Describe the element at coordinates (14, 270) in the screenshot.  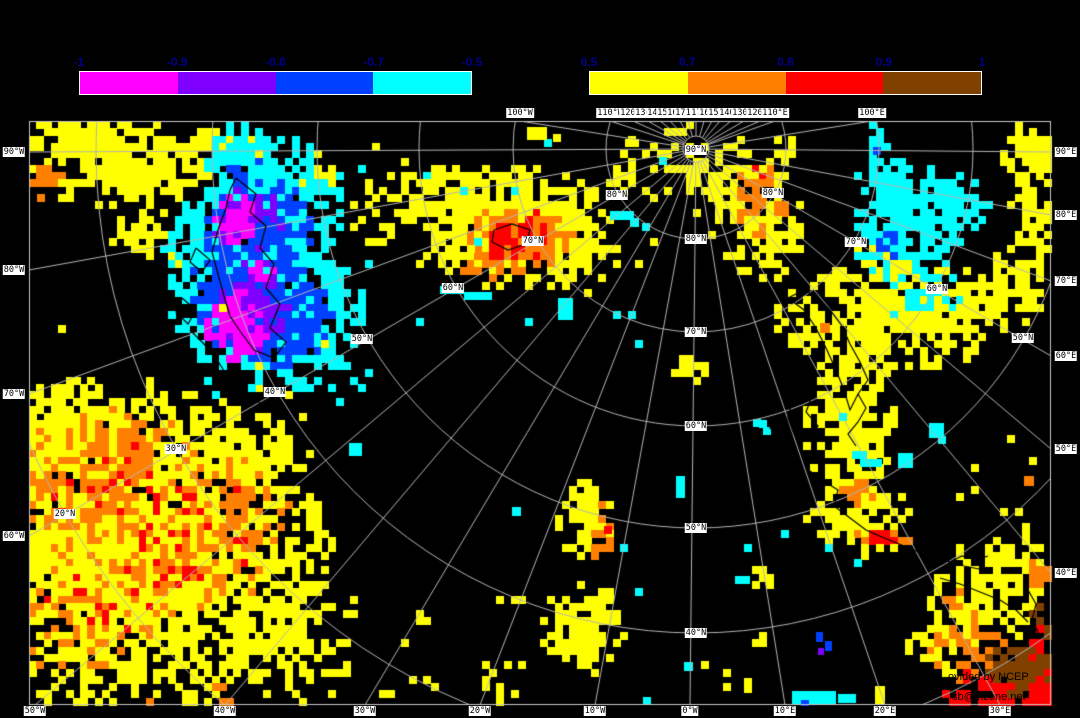
I see `longitude-grid-label: 80°W` at that location.